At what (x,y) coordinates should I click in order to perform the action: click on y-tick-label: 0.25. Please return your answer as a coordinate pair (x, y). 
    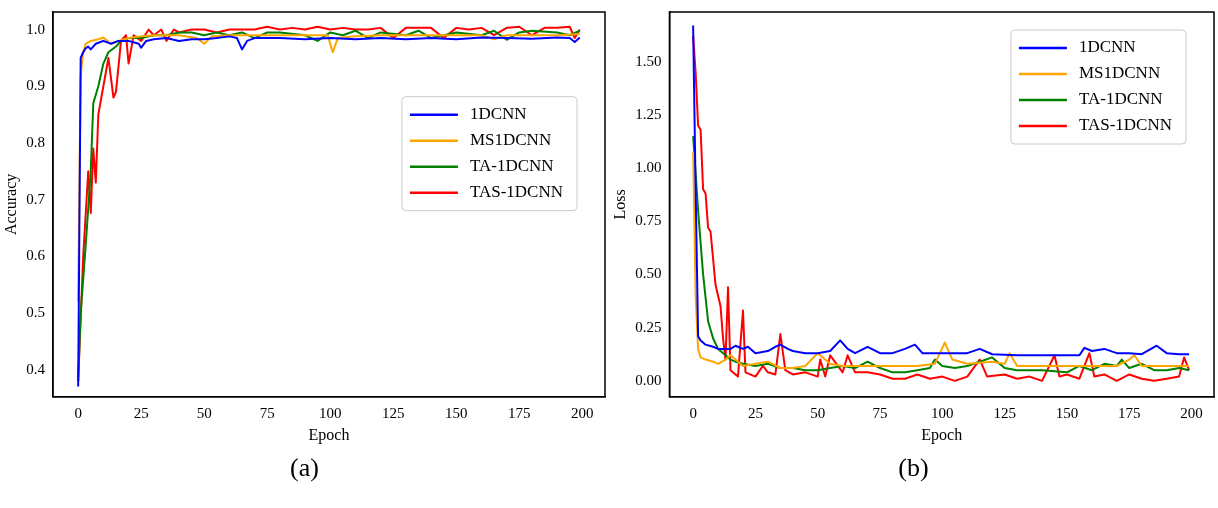
    Looking at the image, I should click on (648, 326).